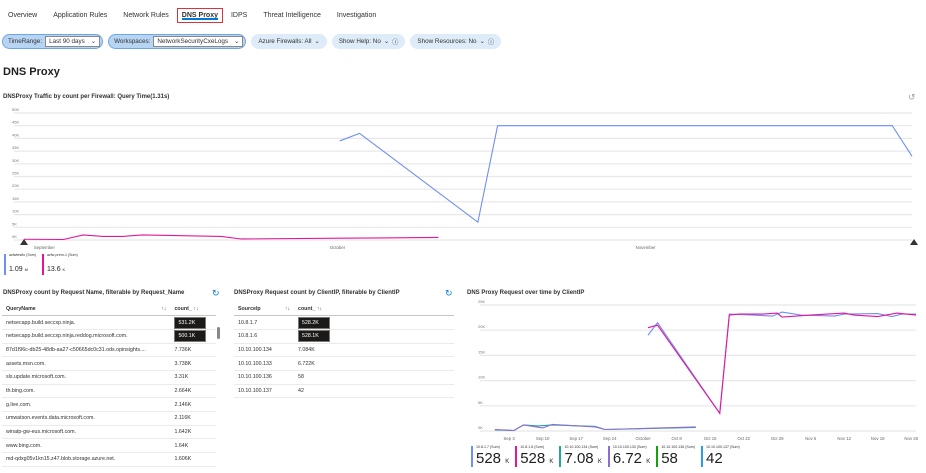  I want to click on legend-item: 10.10.100.136 (Sum) 58, so click(675, 456).